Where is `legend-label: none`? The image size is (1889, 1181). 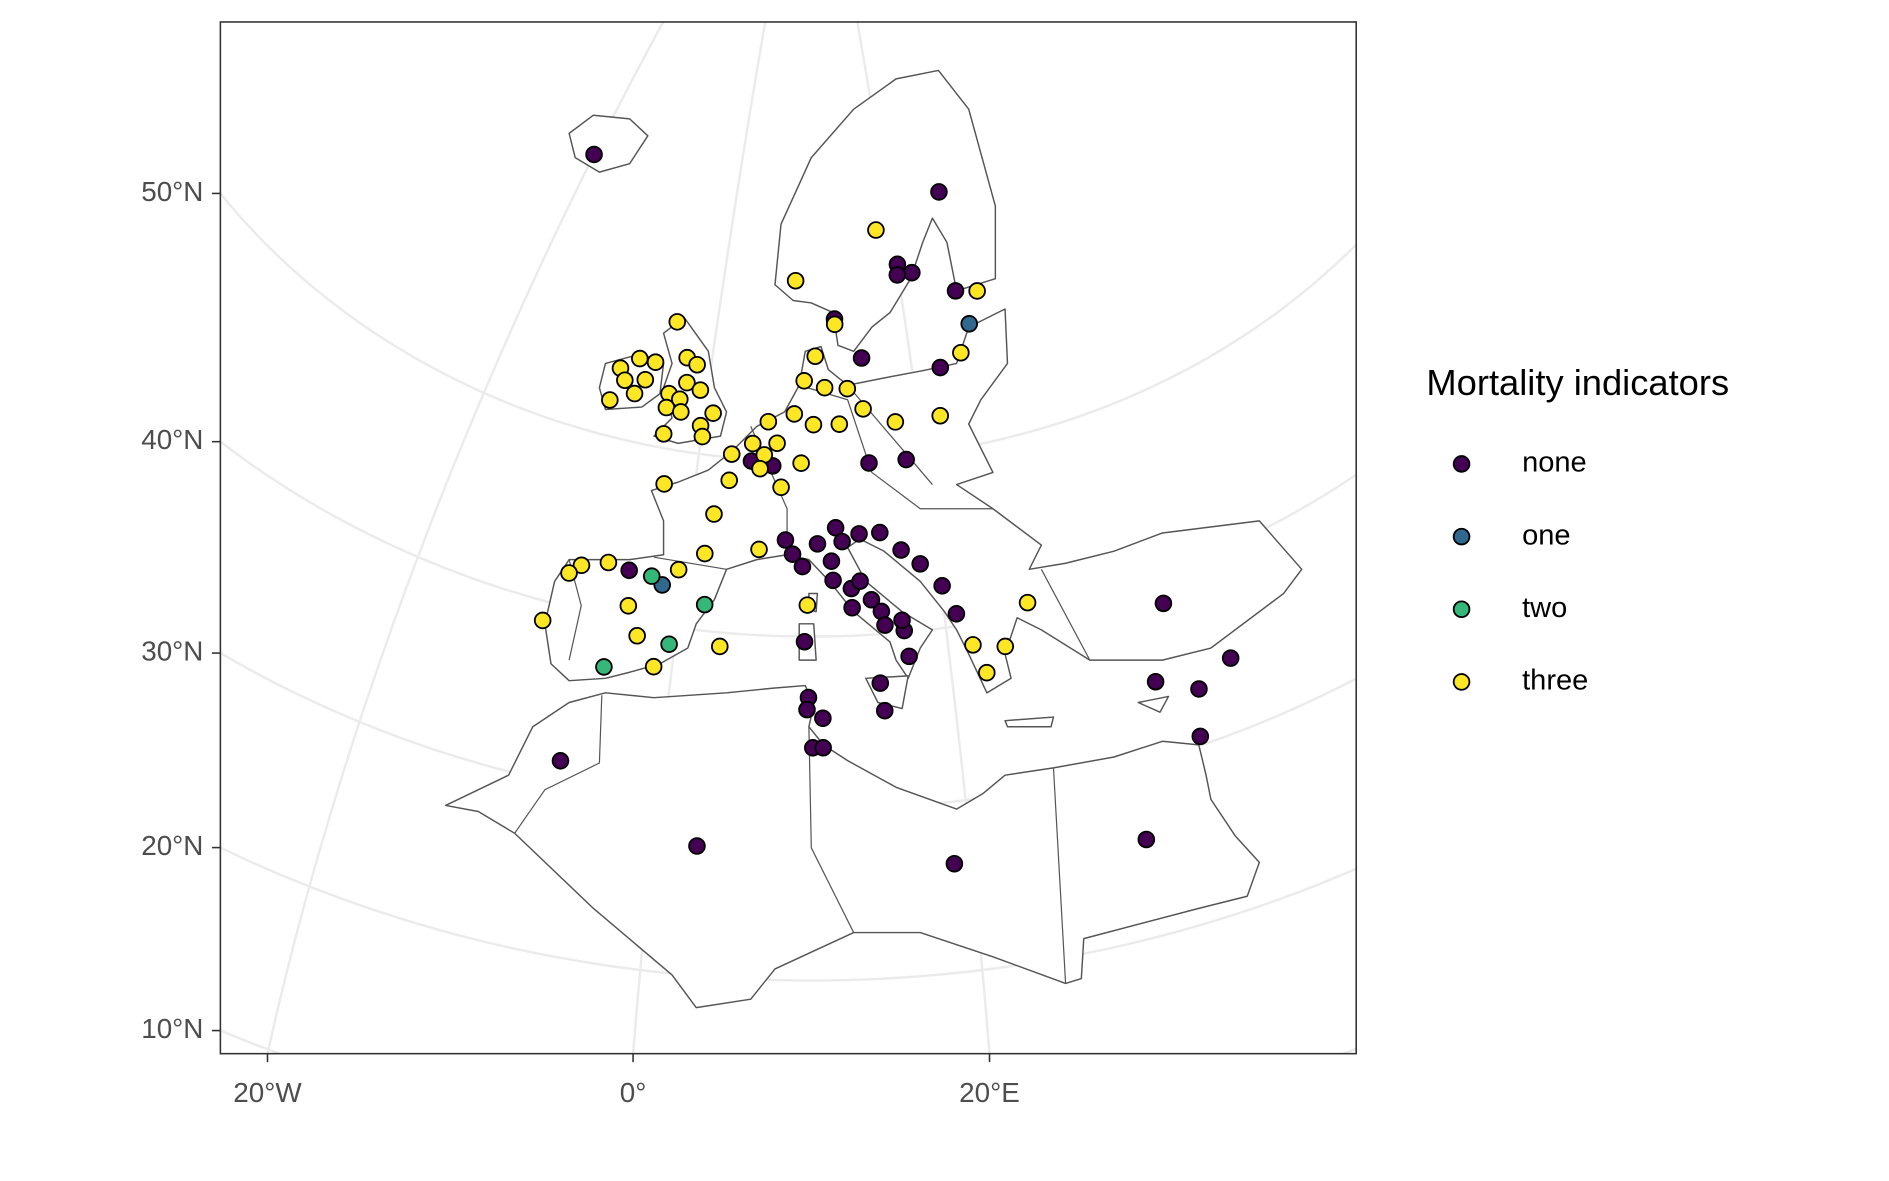
legend-label: none is located at coordinates (1554, 463).